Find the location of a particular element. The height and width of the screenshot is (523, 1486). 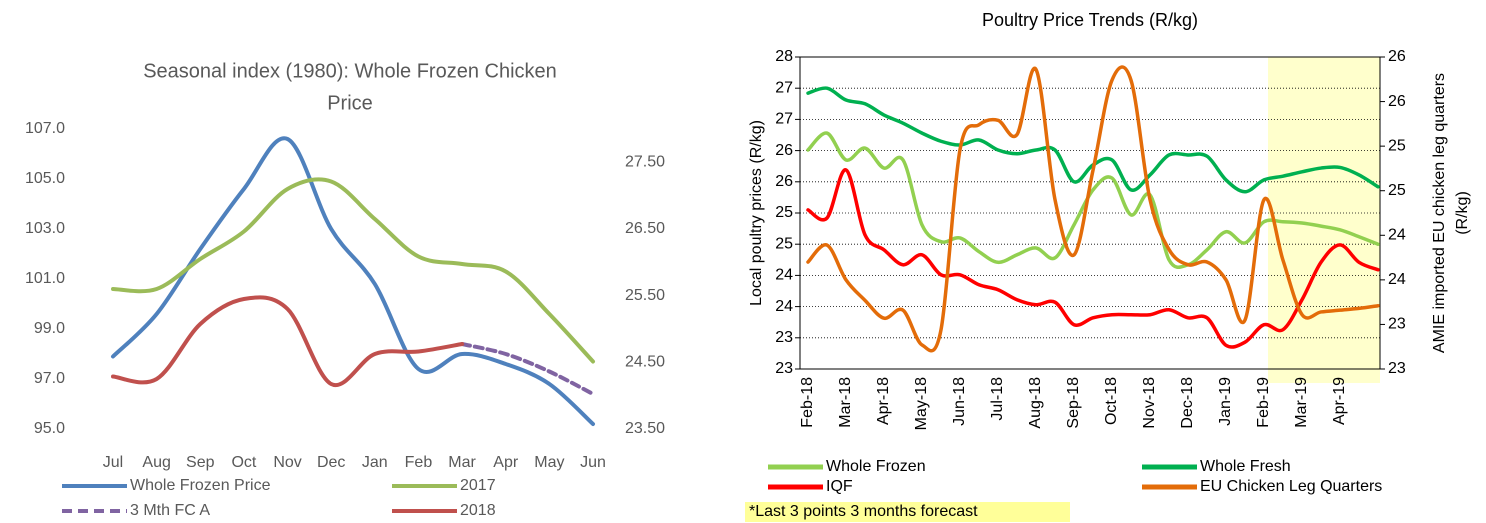

y-axis-label: Local poultry prices (R/kg) is located at coordinates (756, 213).